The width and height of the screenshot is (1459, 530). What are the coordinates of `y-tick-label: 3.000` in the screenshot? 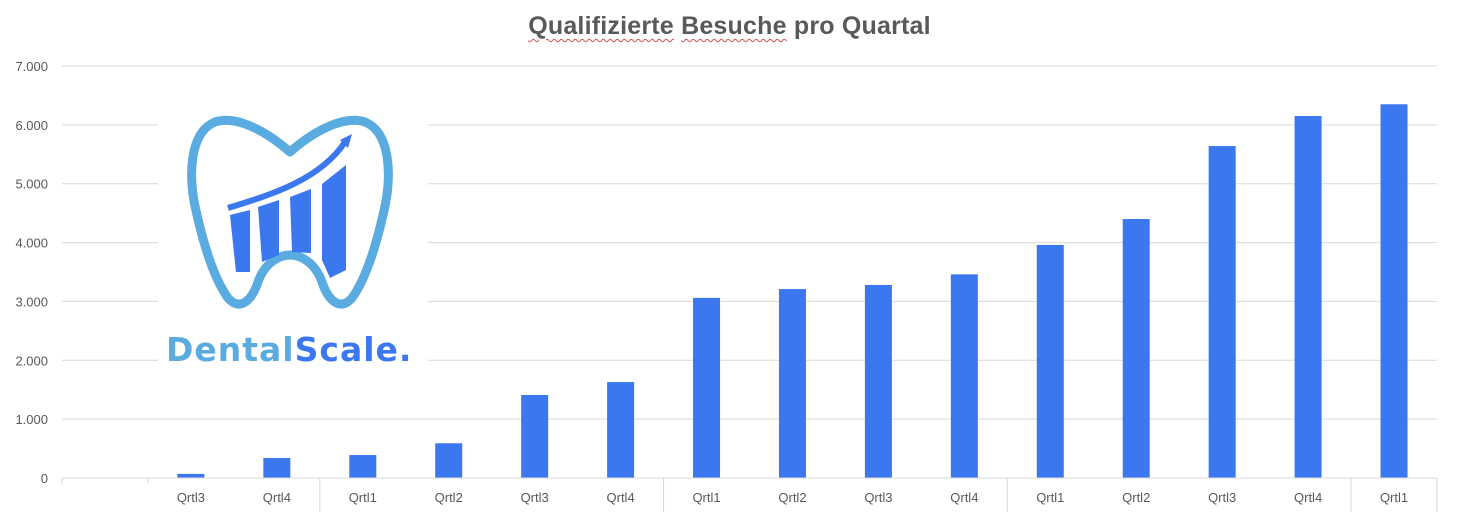 It's located at (31, 301).